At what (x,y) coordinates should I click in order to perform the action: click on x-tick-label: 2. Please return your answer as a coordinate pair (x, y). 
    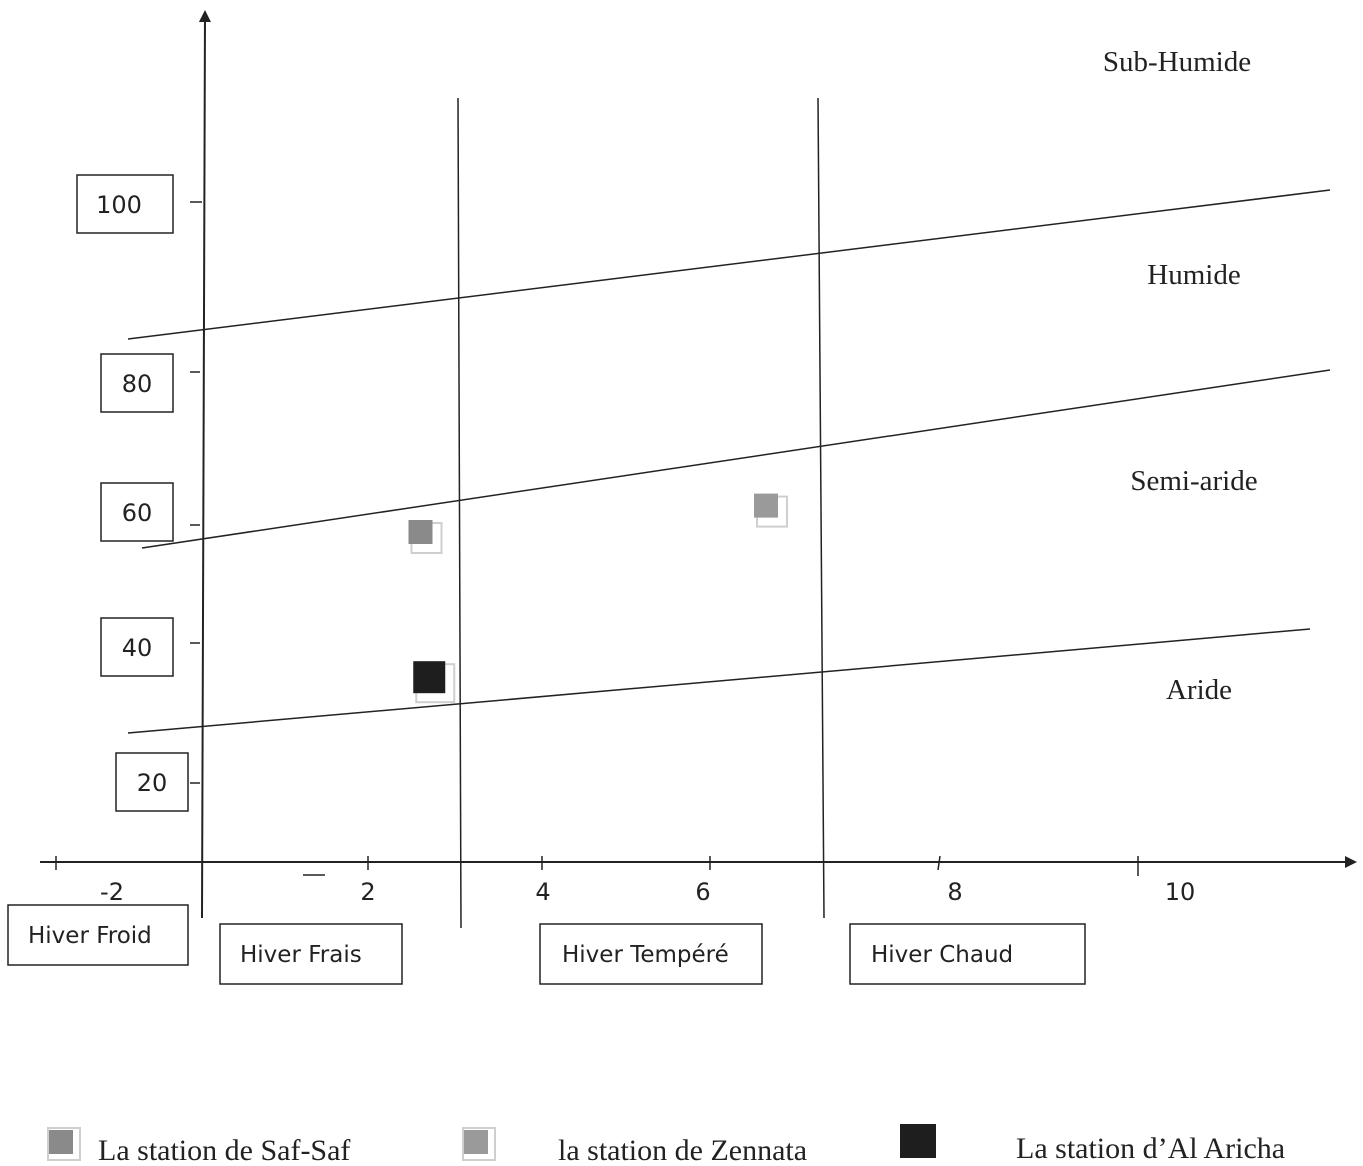
    Looking at the image, I should click on (367, 892).